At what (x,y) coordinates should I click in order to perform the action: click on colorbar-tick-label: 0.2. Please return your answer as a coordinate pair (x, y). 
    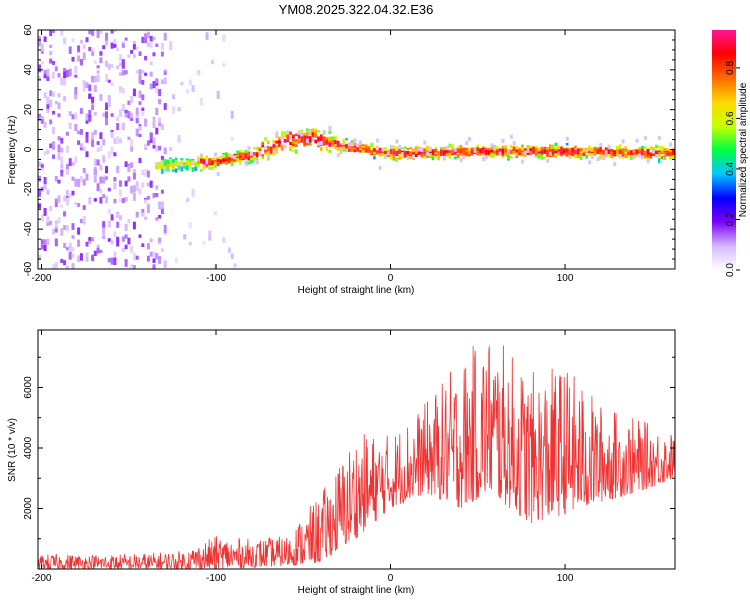
    Looking at the image, I should click on (730, 219).